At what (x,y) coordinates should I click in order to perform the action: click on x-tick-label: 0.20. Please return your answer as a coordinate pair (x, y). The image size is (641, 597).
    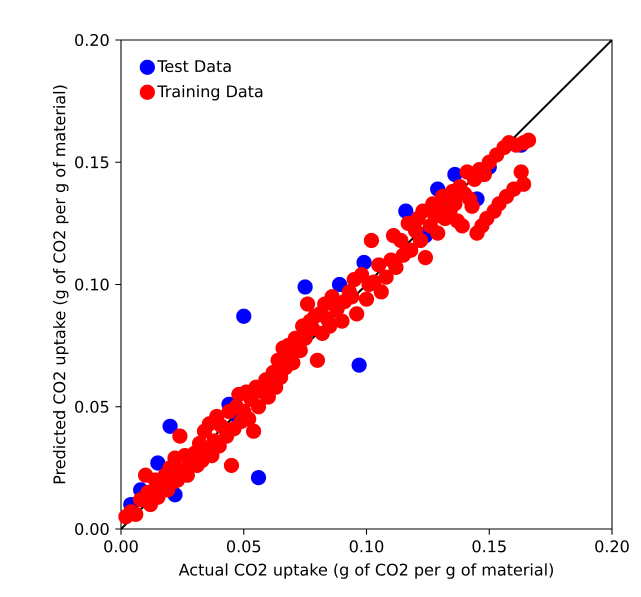
    Looking at the image, I should click on (612, 546).